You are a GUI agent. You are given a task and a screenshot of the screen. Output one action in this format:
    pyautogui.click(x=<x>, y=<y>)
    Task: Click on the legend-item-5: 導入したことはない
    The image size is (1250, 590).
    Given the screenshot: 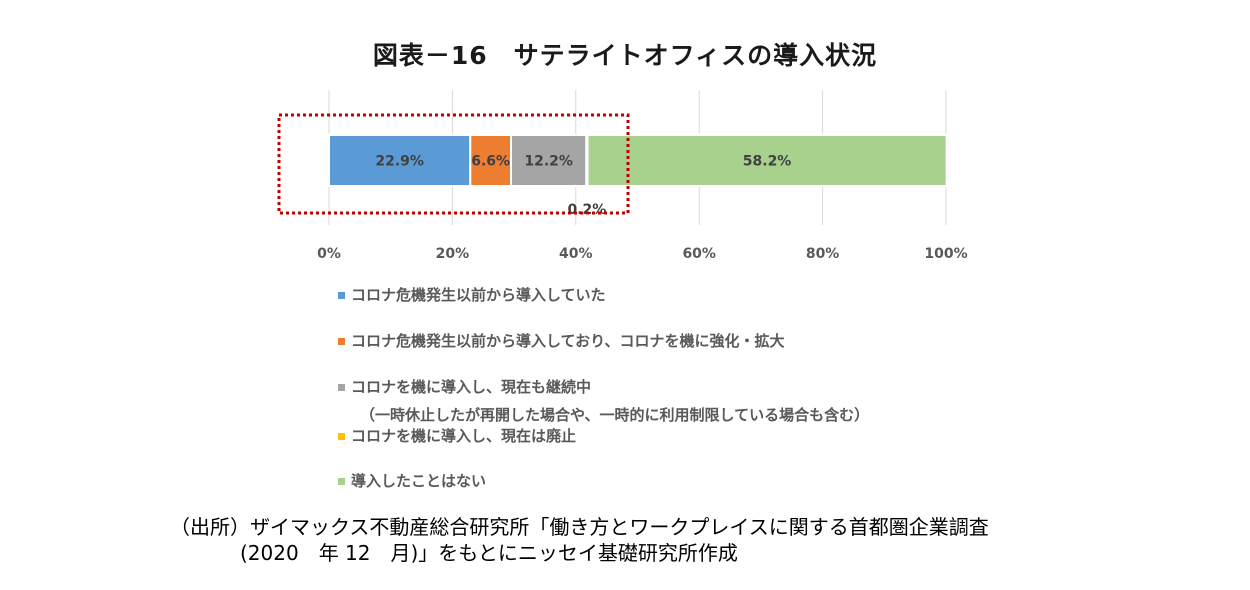 What is the action you would take?
    pyautogui.click(x=412, y=480)
    